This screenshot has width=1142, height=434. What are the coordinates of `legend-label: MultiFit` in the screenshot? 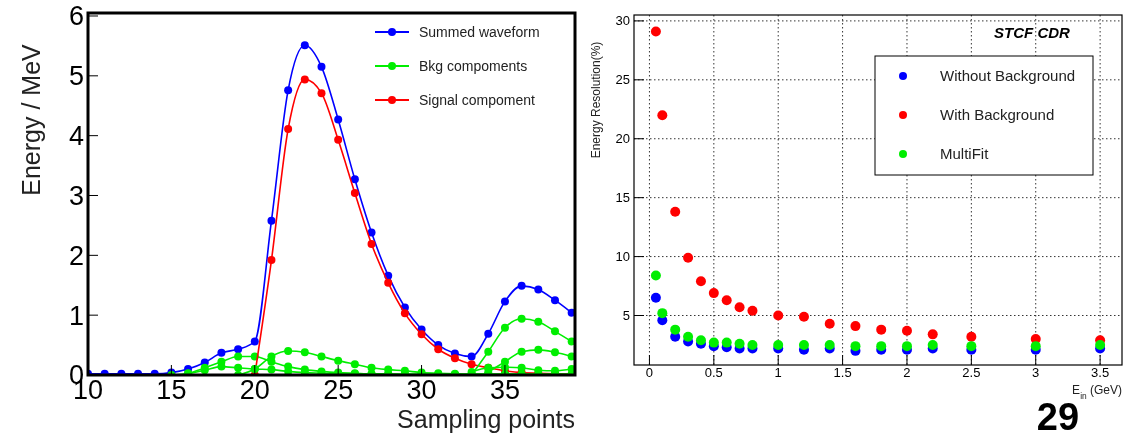 It's located at (965, 154).